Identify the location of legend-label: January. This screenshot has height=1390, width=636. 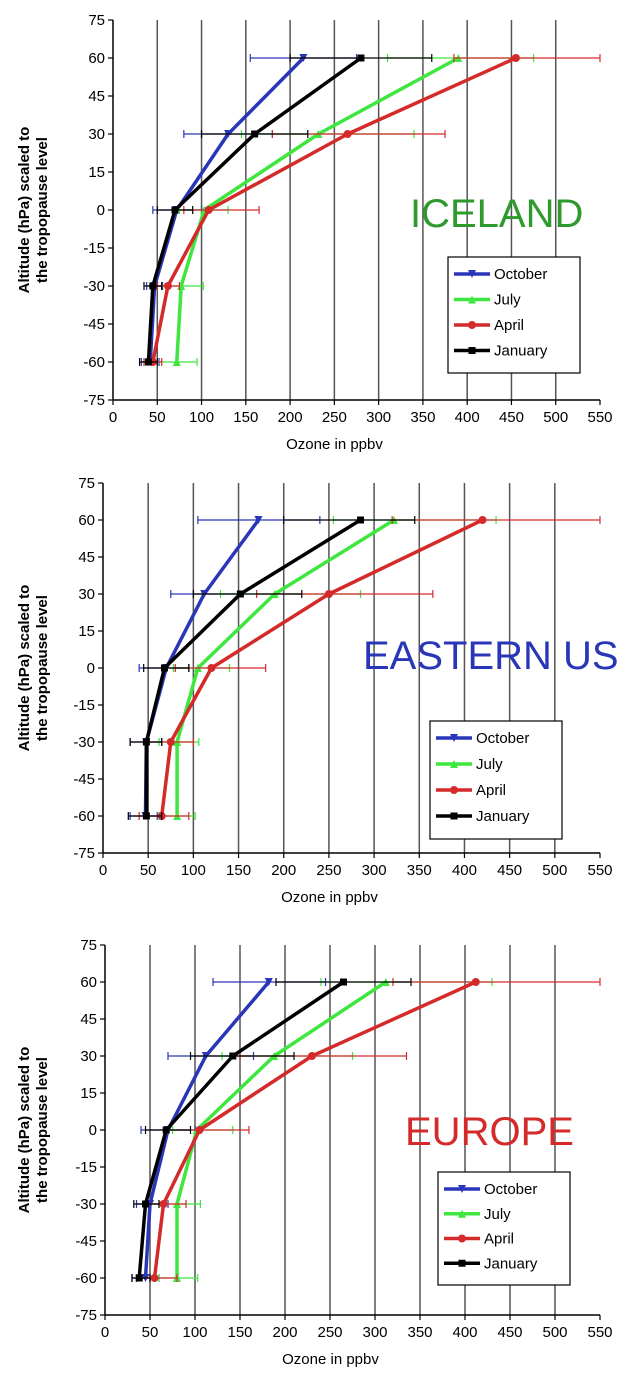
(511, 1263).